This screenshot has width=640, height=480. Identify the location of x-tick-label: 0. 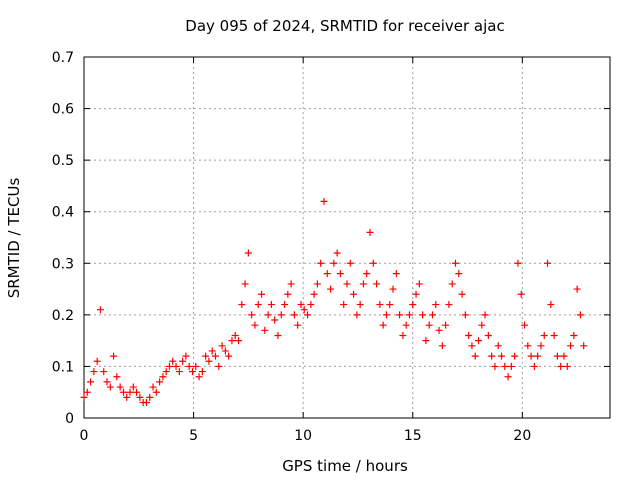
(84, 436).